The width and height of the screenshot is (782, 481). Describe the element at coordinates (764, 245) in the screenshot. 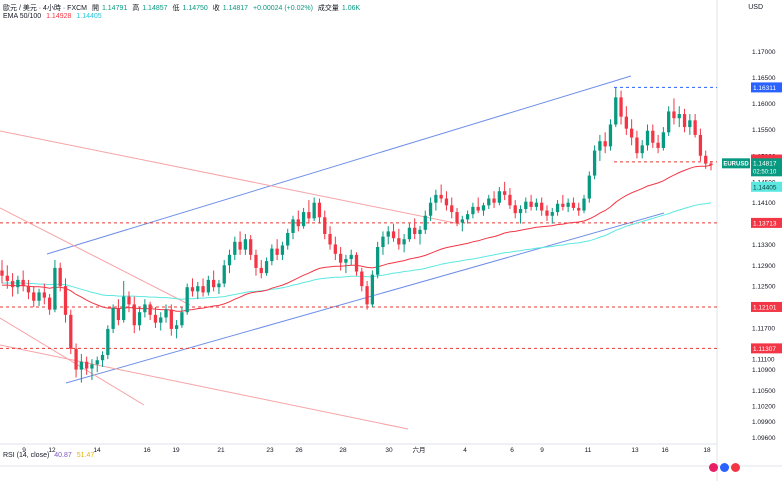

I see `y-tick-label: 1.13300` at that location.